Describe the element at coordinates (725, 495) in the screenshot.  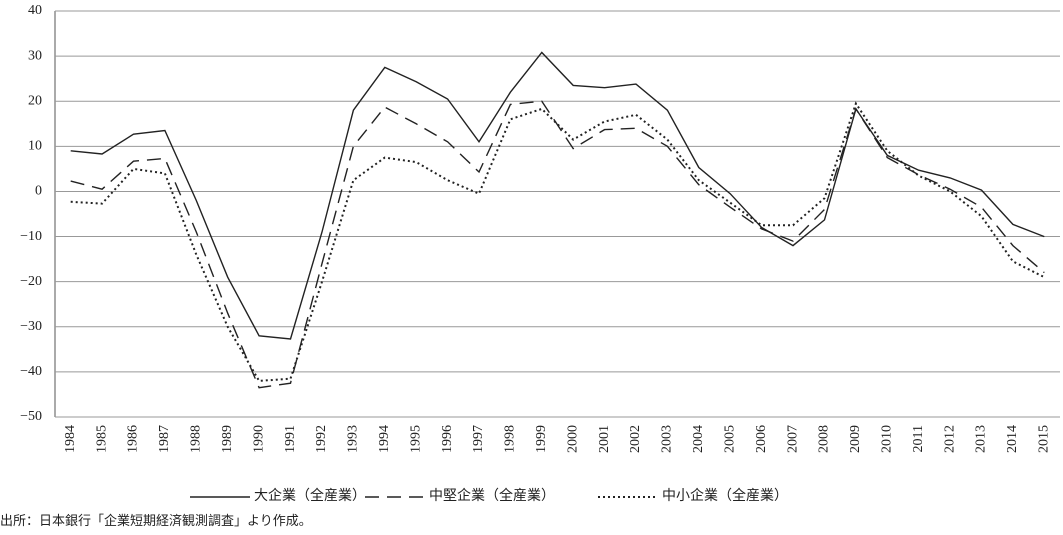
I see `legend-label: 中小企業（全産業）` at that location.